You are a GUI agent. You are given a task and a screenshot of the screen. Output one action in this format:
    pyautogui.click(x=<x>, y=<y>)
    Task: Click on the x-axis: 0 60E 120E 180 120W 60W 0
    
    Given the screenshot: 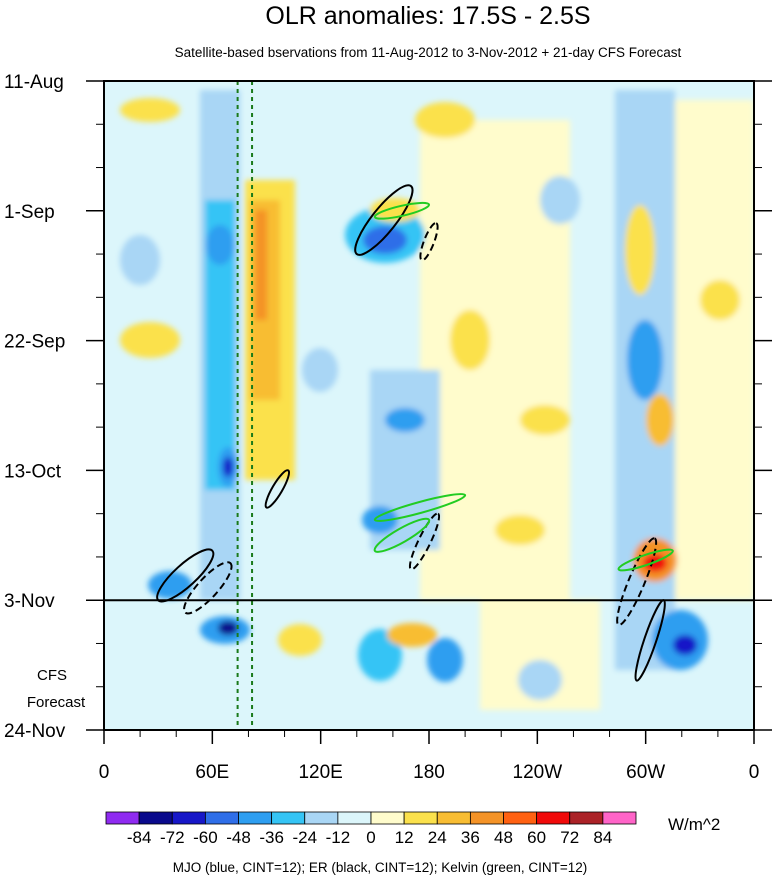 What is the action you would take?
    pyautogui.click(x=429, y=756)
    